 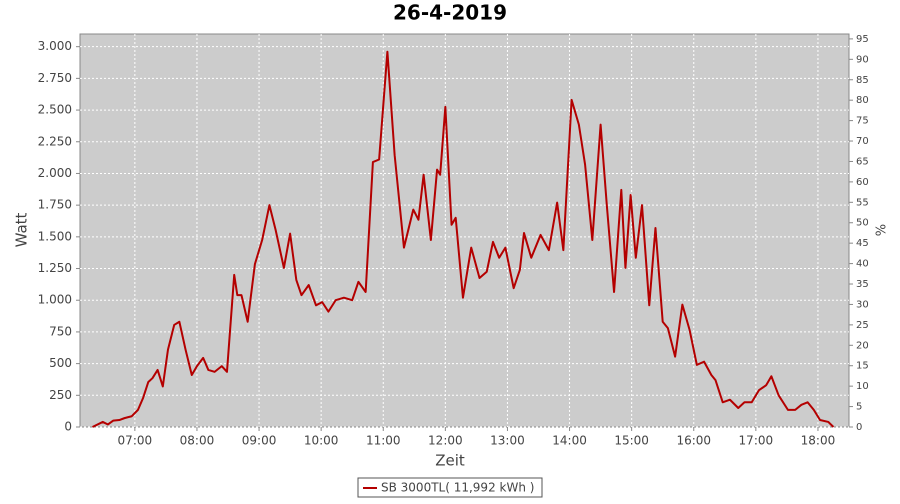 I want to click on y2-tick-label: 50, so click(x=862, y=223).